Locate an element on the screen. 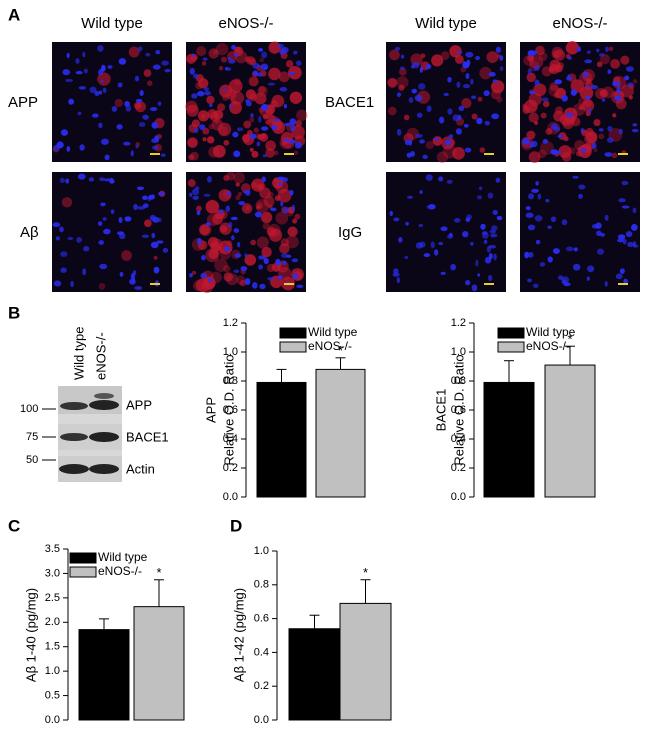  y-tick-label: 3.0 is located at coordinates (52, 573).